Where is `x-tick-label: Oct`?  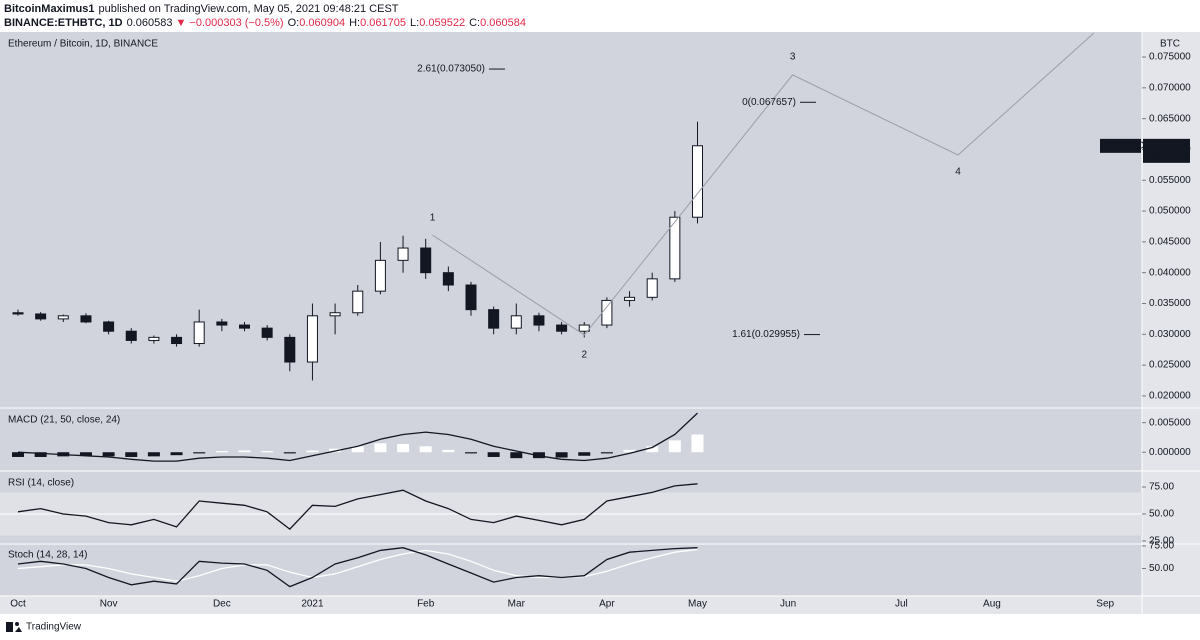 x-tick-label: Oct is located at coordinates (18, 604).